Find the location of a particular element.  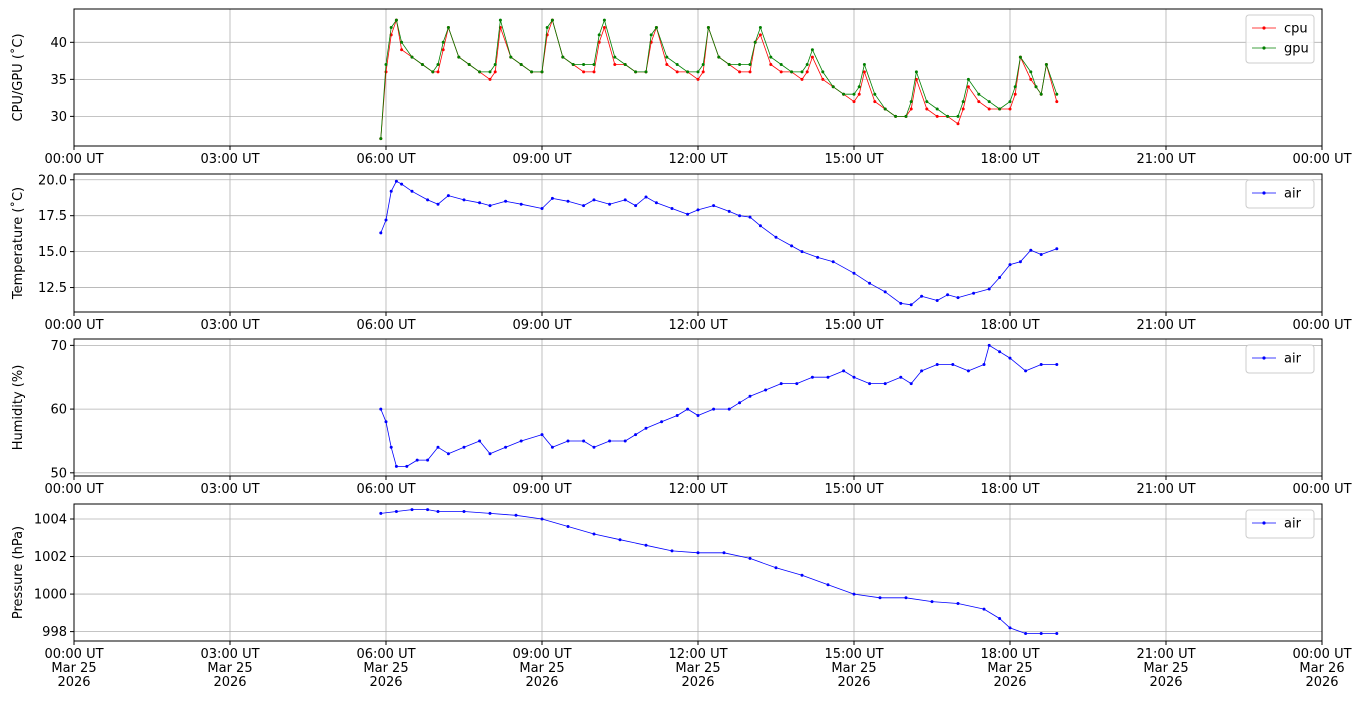

y-tick-label: 70 is located at coordinates (58, 346).